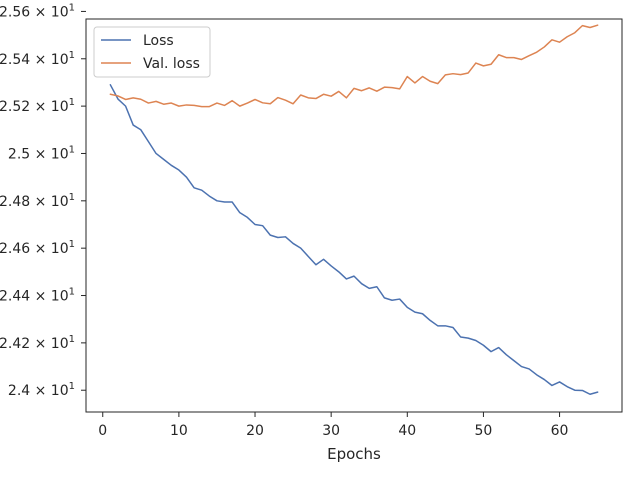  What do you see at coordinates (37, 201) in the screenshot?
I see `y-tick-label: 2.48 × 10¹` at bounding box center [37, 201].